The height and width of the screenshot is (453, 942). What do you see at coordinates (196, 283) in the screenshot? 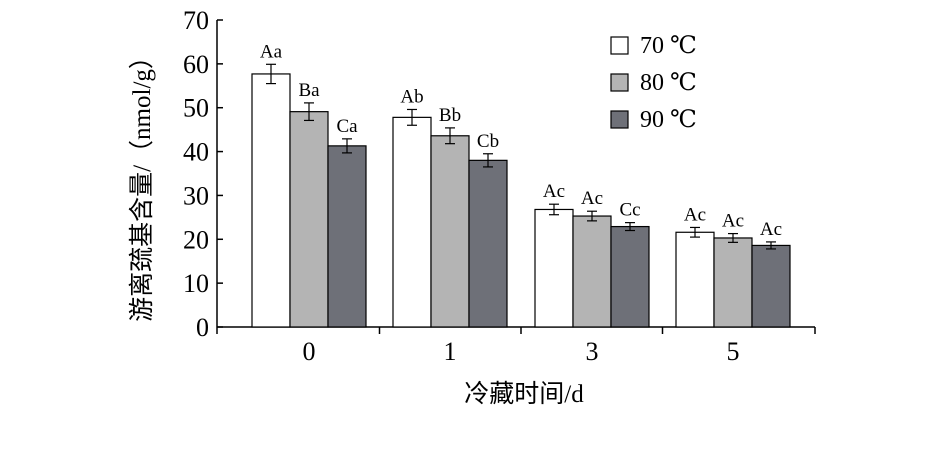
I see `y-tick-label: 10` at bounding box center [196, 283].